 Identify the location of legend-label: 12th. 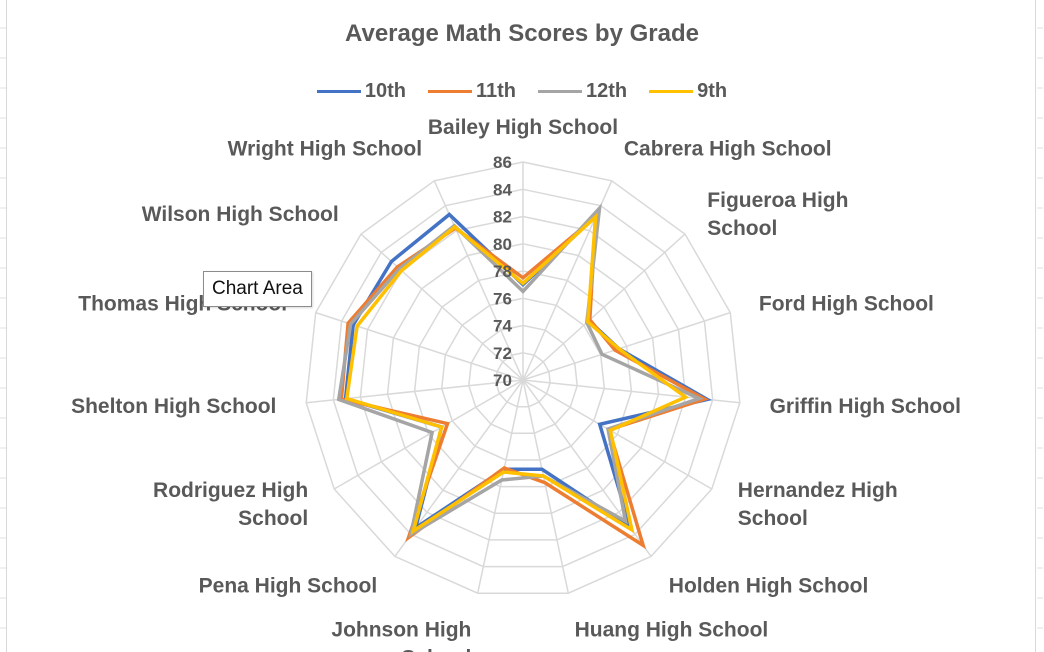
(607, 91).